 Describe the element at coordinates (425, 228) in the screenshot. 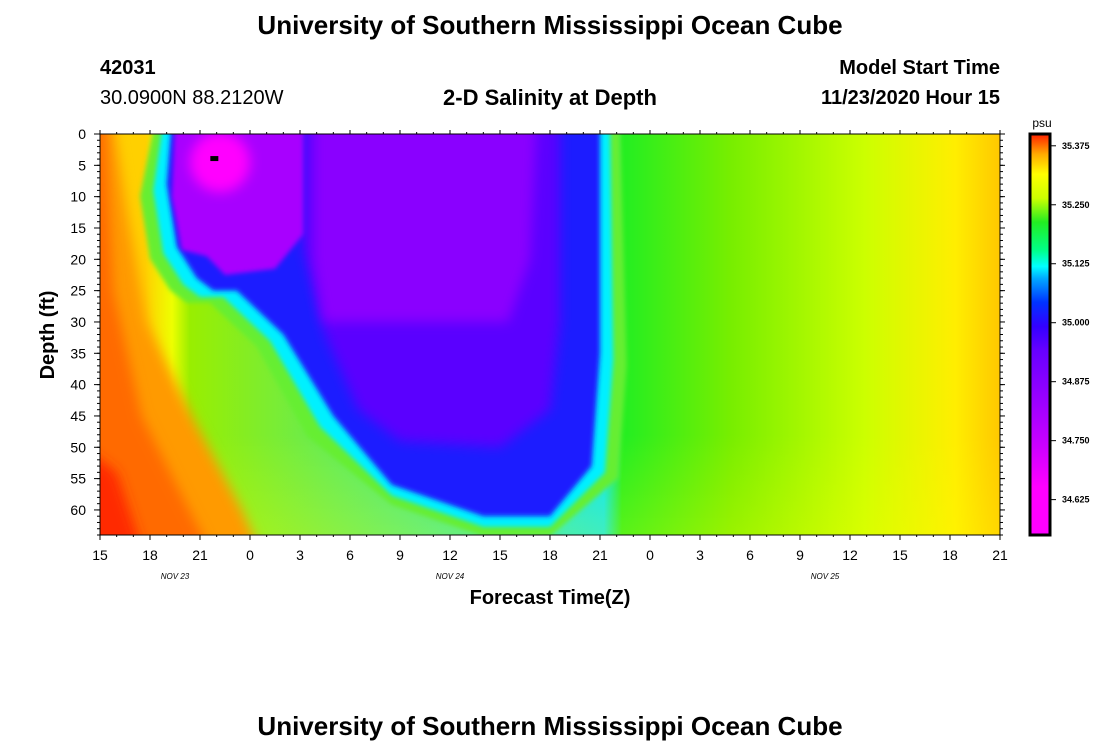

I see `fresh-interior-violet` at that location.